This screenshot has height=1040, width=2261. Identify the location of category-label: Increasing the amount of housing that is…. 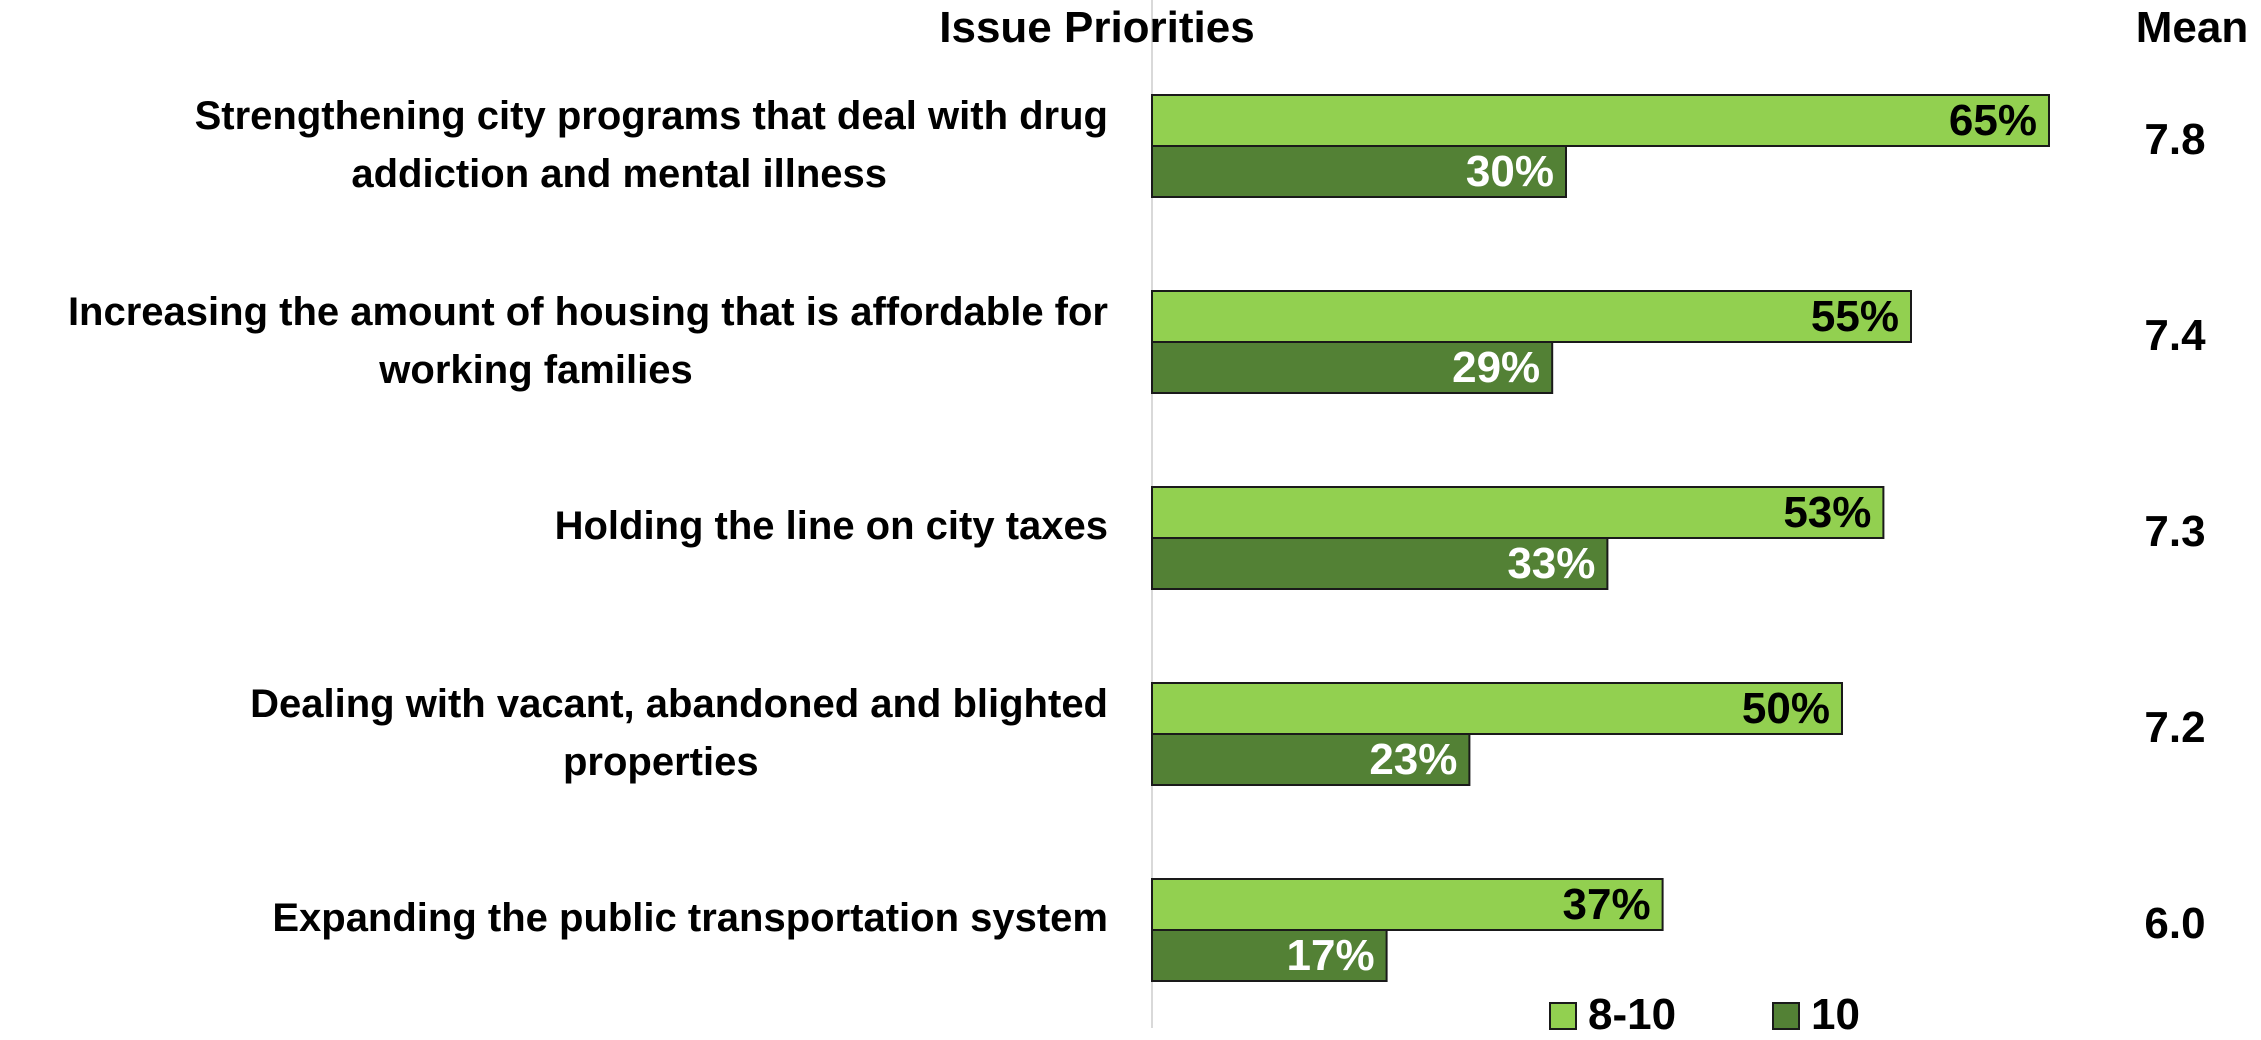
(588, 341).